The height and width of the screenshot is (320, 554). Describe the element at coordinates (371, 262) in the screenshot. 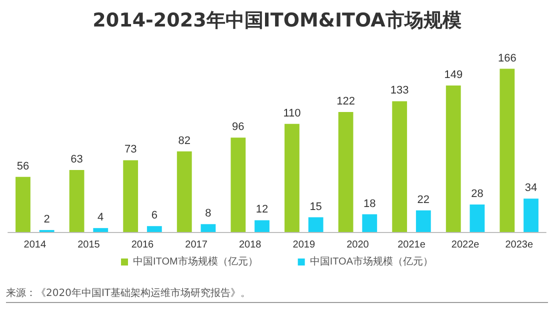

I see `legend-label: 中国ITOA市场规模（亿元）` at that location.